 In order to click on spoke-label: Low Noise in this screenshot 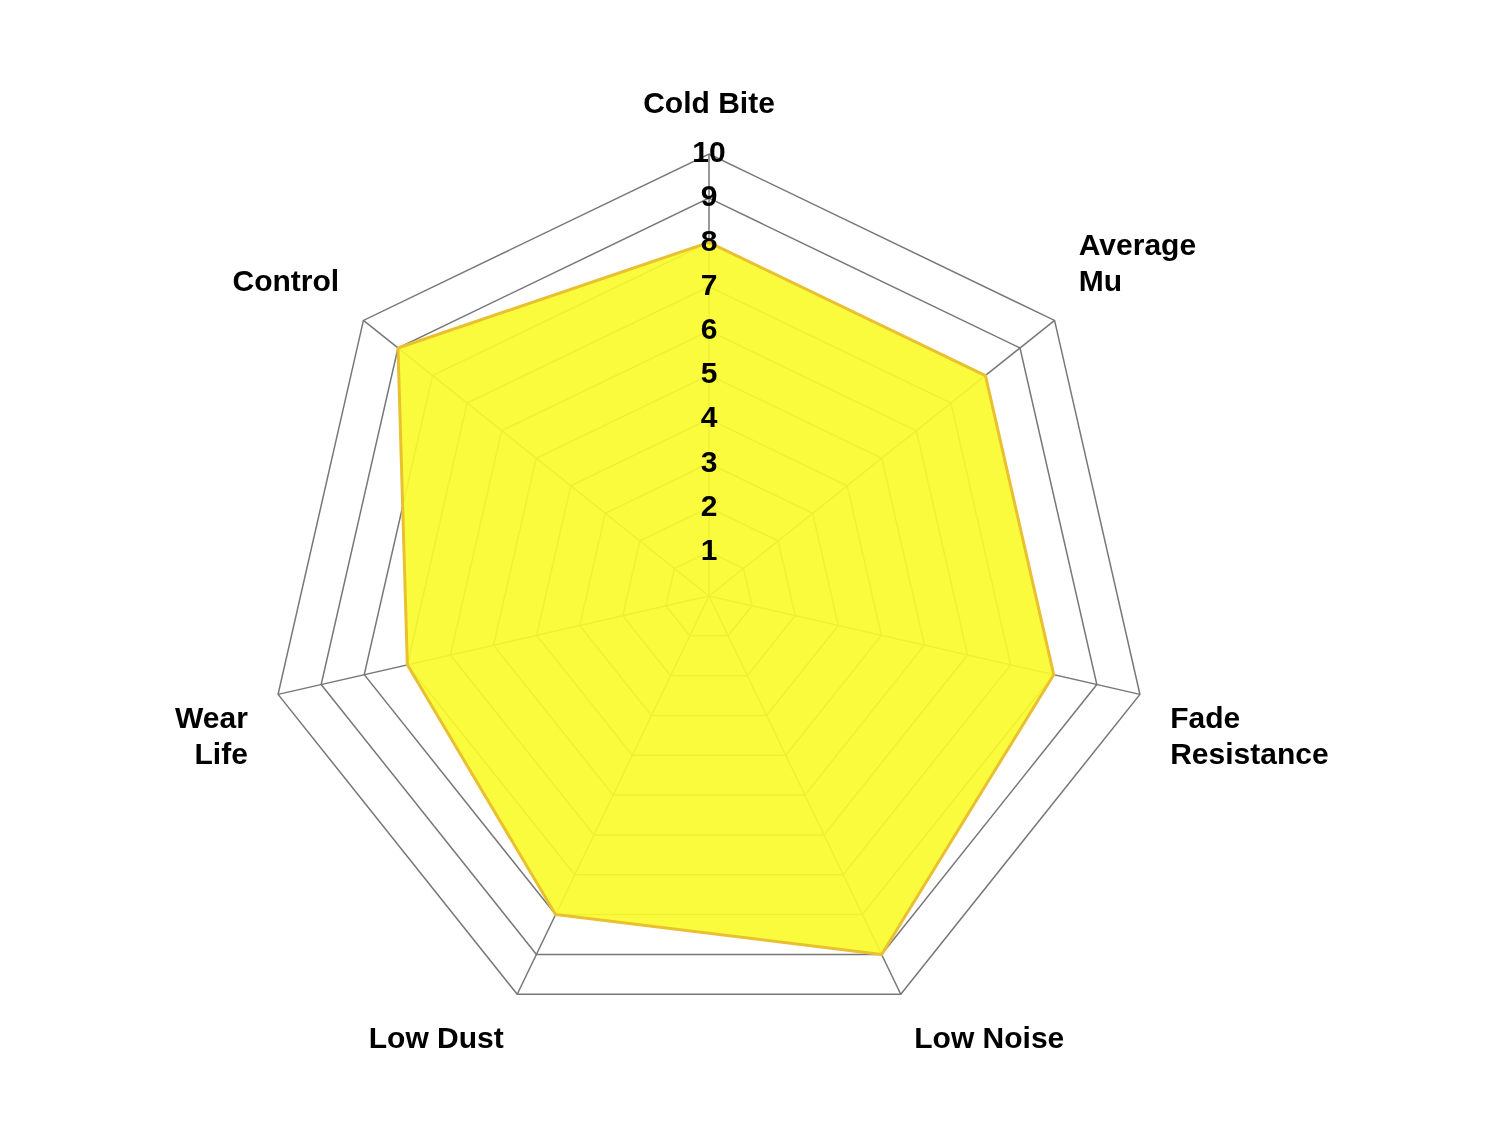, I will do `click(989, 1038)`.